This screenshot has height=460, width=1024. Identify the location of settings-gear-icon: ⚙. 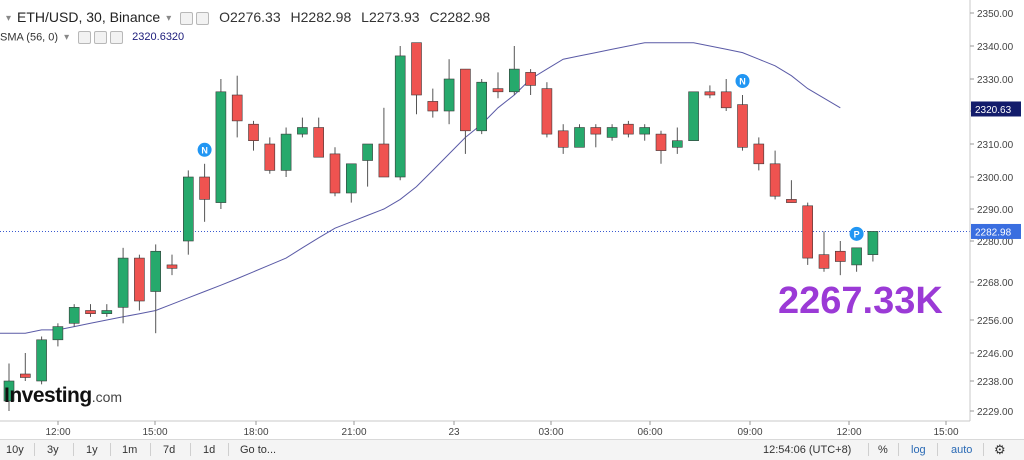
(1000, 449).